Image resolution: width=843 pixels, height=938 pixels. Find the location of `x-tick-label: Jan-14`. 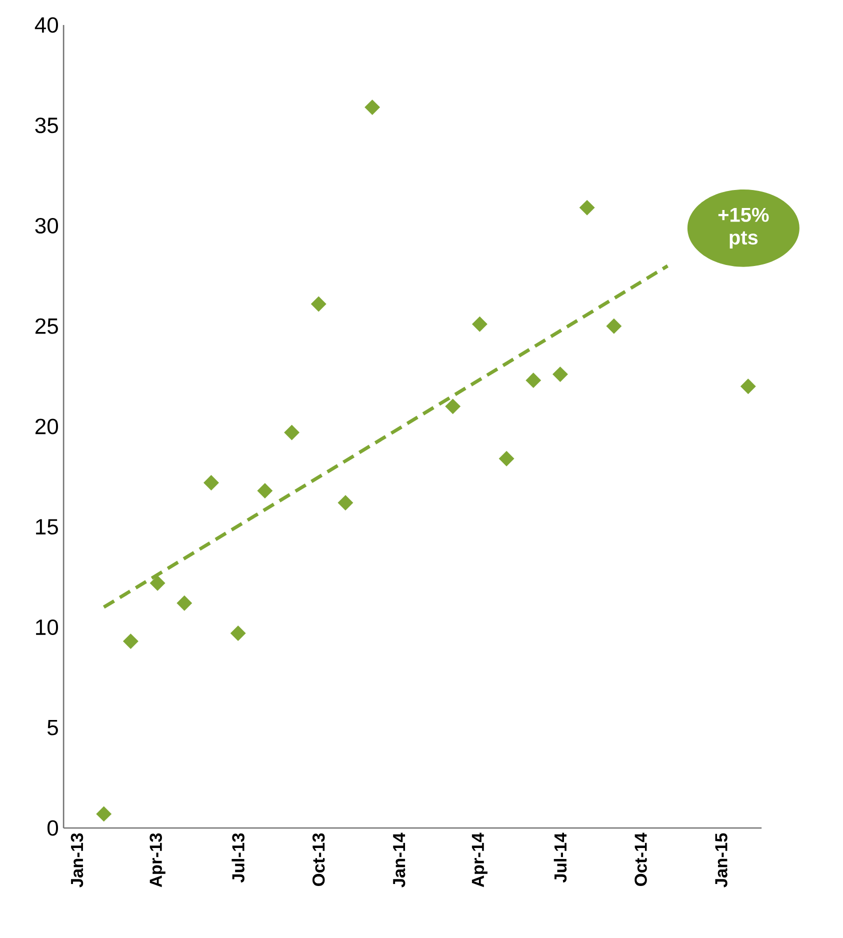

x-tick-label: Jan-14 is located at coordinates (399, 860).